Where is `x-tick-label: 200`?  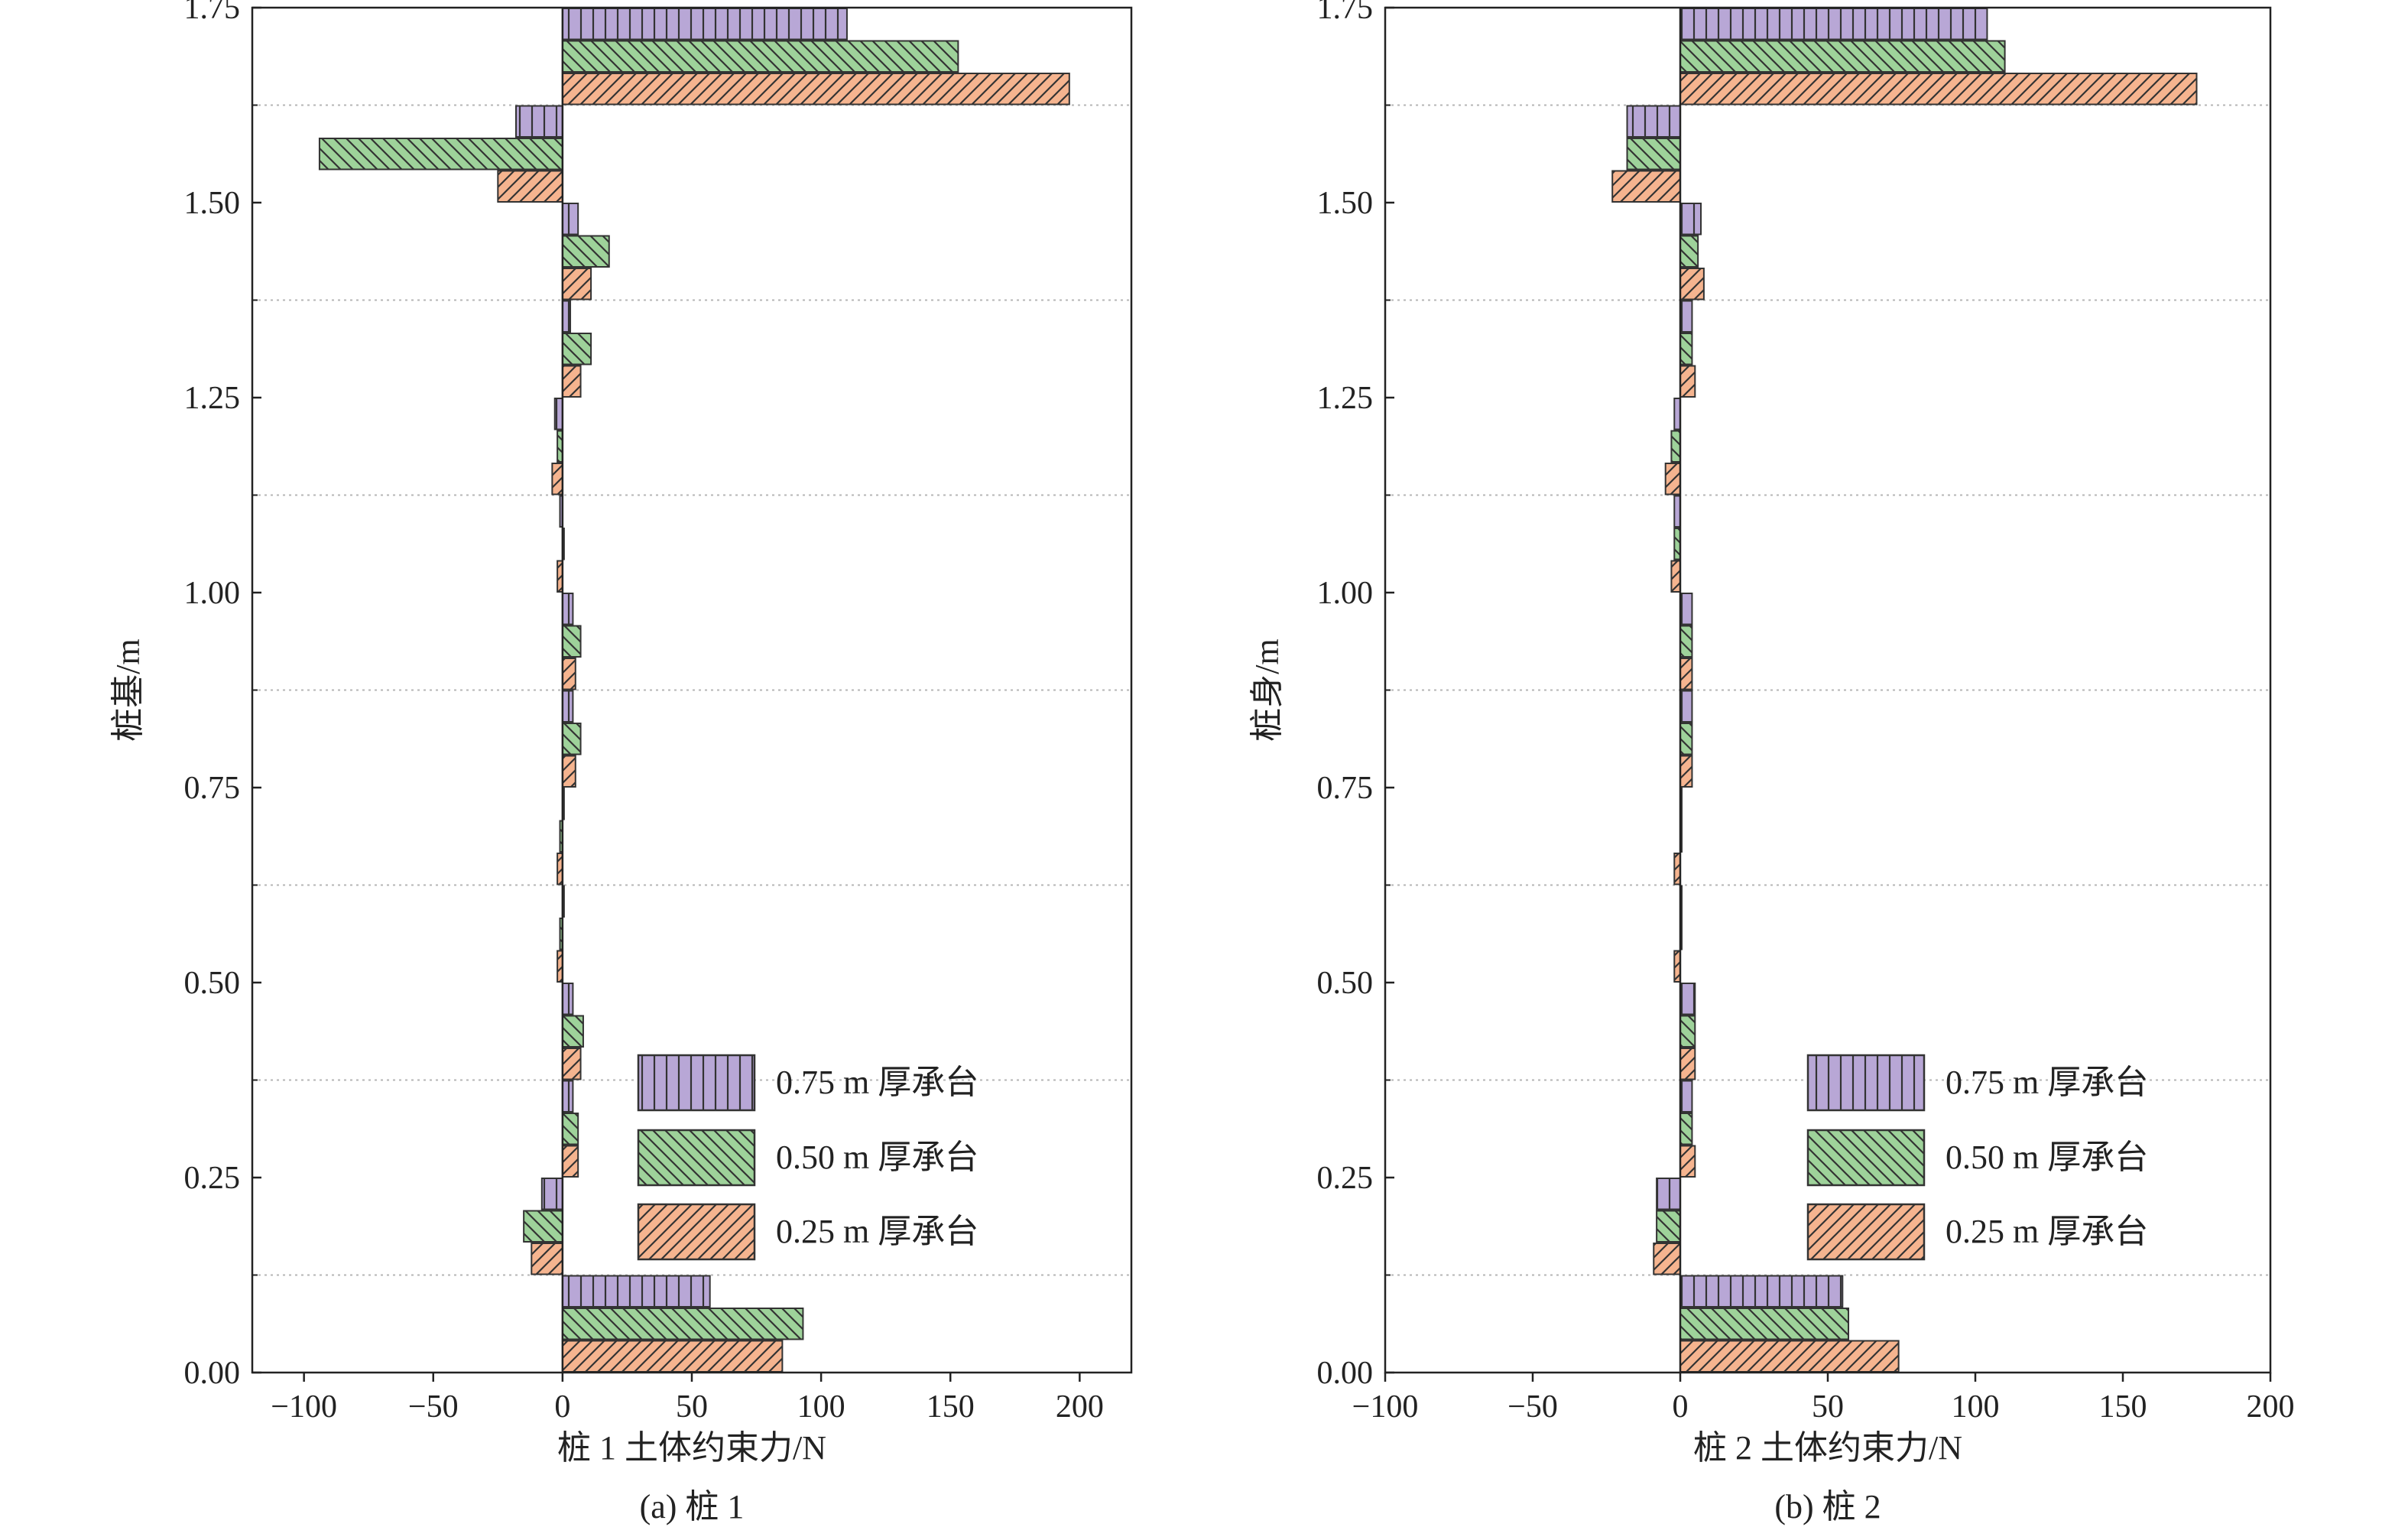 x-tick-label: 200 is located at coordinates (1080, 1407).